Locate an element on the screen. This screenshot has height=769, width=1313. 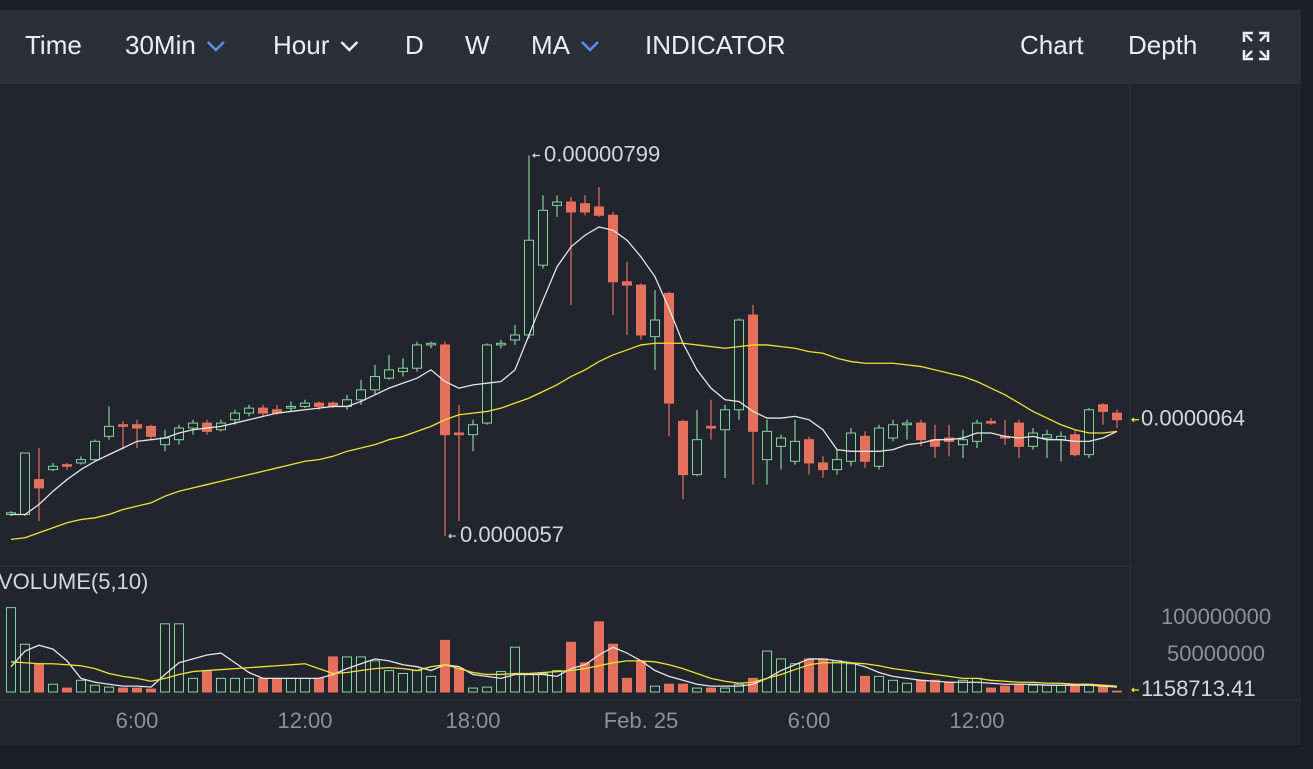
fullscreen-icon is located at coordinates (1256, 46).